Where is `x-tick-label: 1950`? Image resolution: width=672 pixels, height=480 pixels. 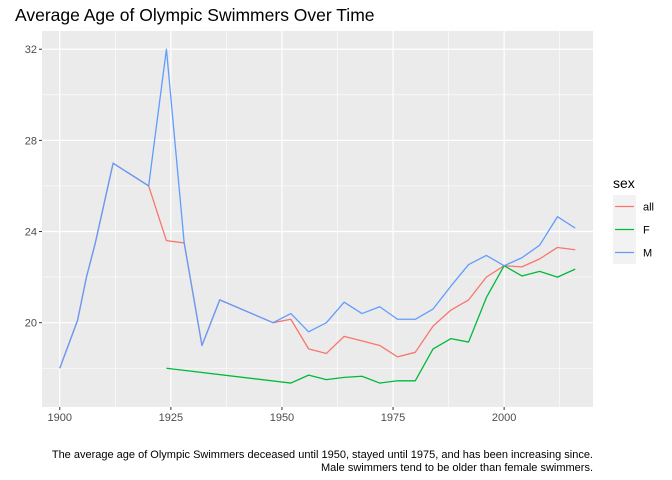
x-tick-label: 1950 is located at coordinates (282, 418).